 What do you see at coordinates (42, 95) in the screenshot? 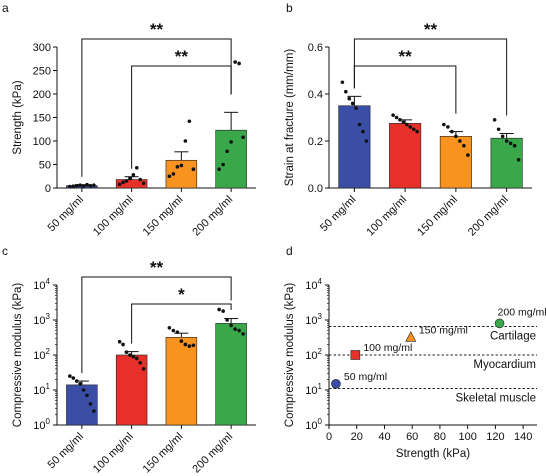
I see `y-tick-label: 200` at bounding box center [42, 95].